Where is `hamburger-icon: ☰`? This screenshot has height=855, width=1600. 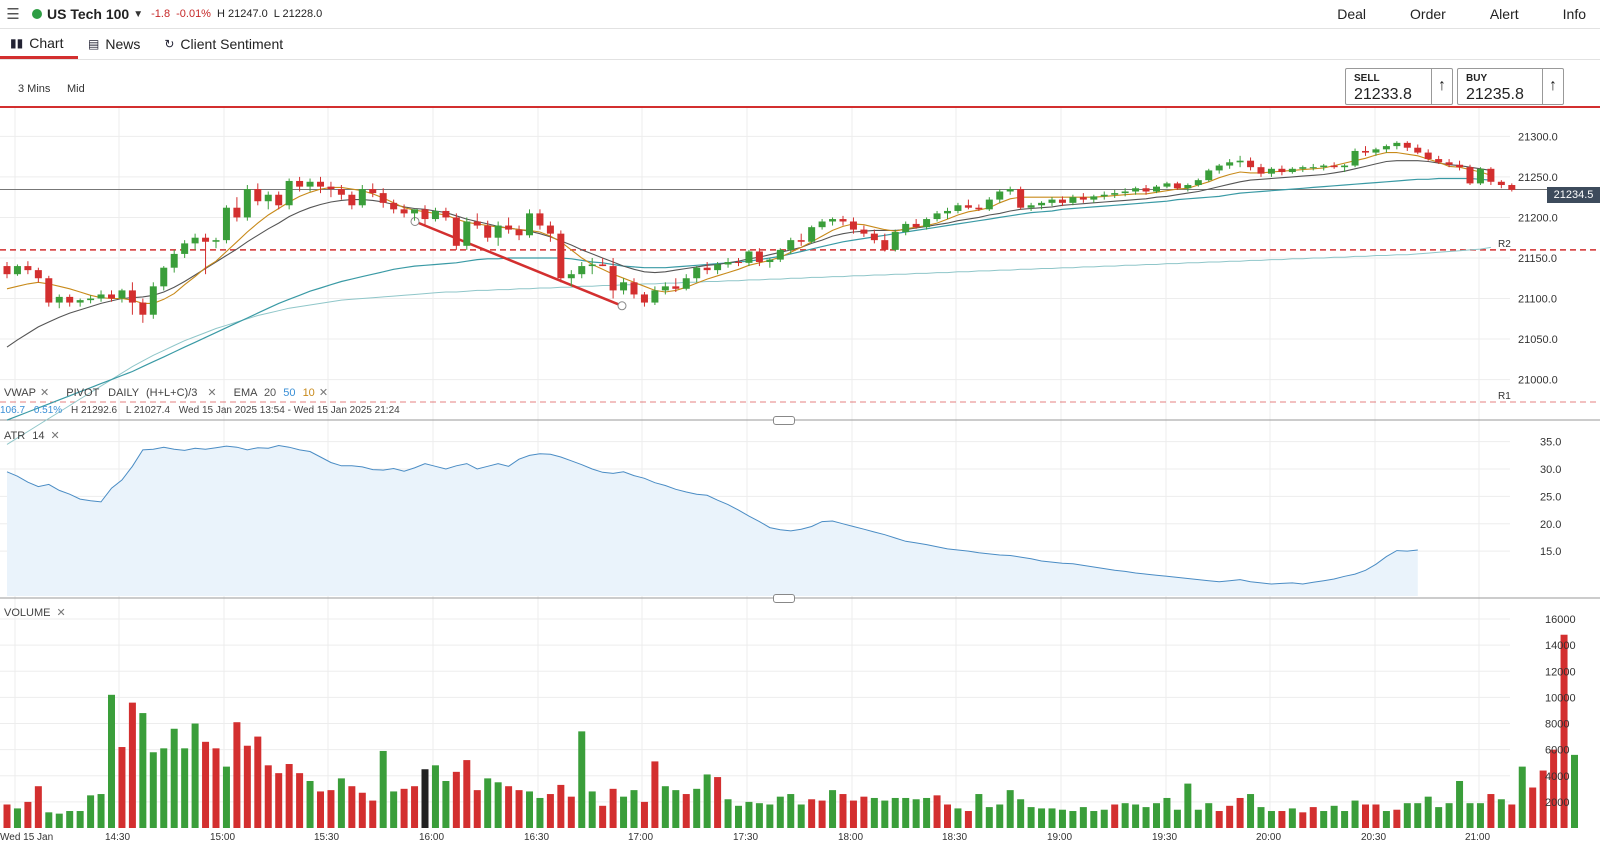
hamburger-icon: ☰ is located at coordinates (13, 14).